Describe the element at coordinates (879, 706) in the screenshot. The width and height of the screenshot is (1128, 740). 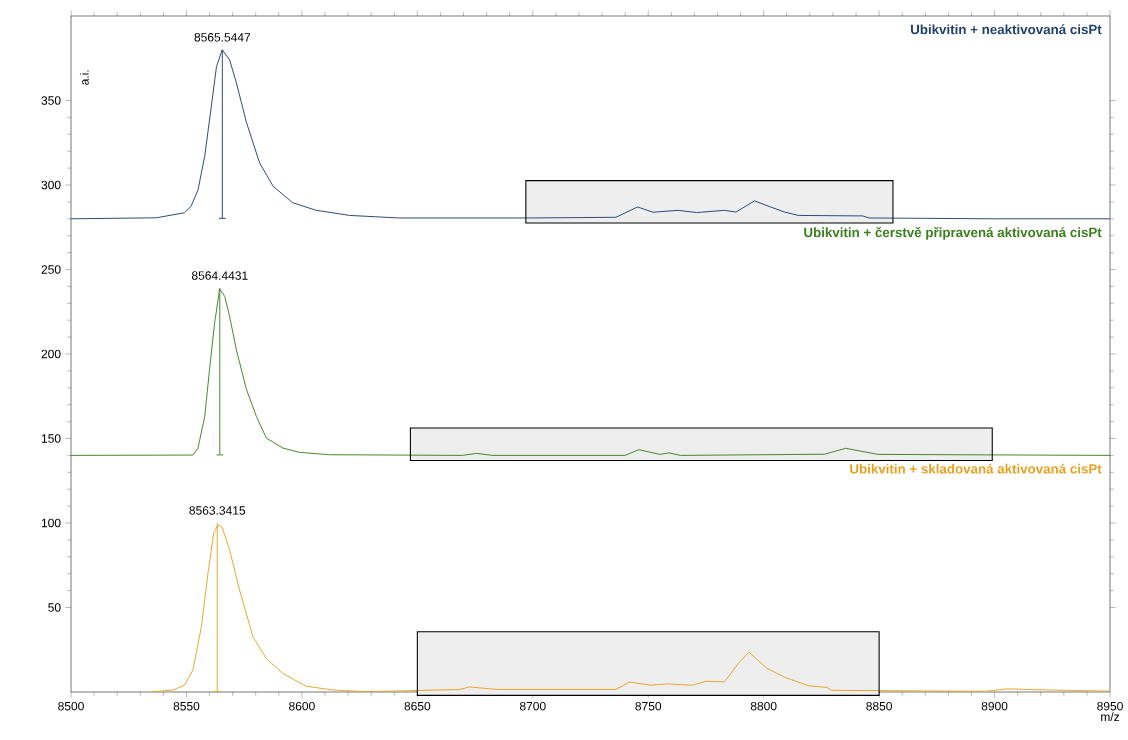
I see `x-tick-label: 8850` at that location.